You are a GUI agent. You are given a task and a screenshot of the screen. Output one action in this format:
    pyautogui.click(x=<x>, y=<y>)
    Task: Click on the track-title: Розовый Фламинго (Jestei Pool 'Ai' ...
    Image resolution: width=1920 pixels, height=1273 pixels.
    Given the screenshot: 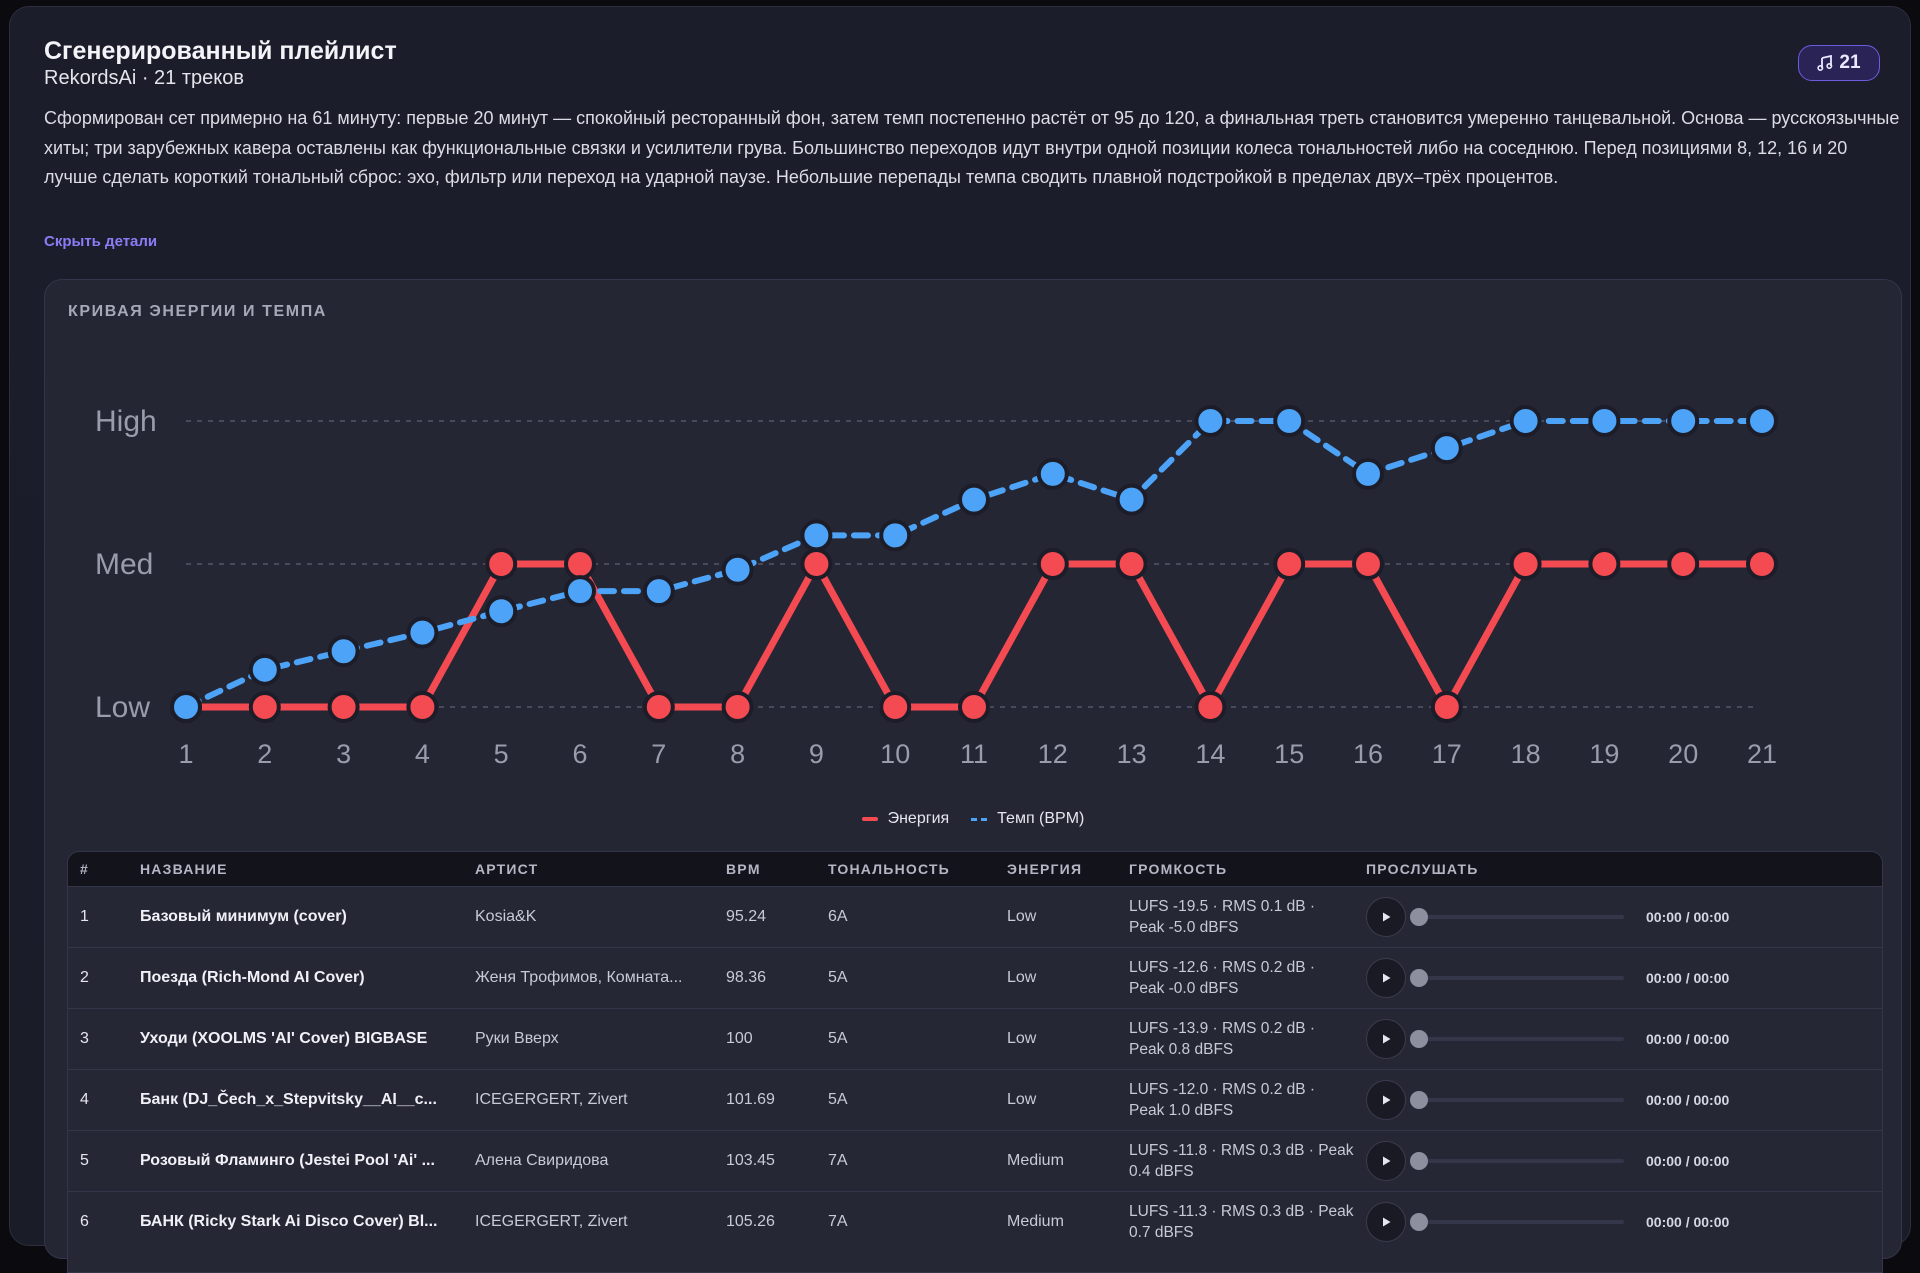 What is the action you would take?
    pyautogui.click(x=287, y=1160)
    